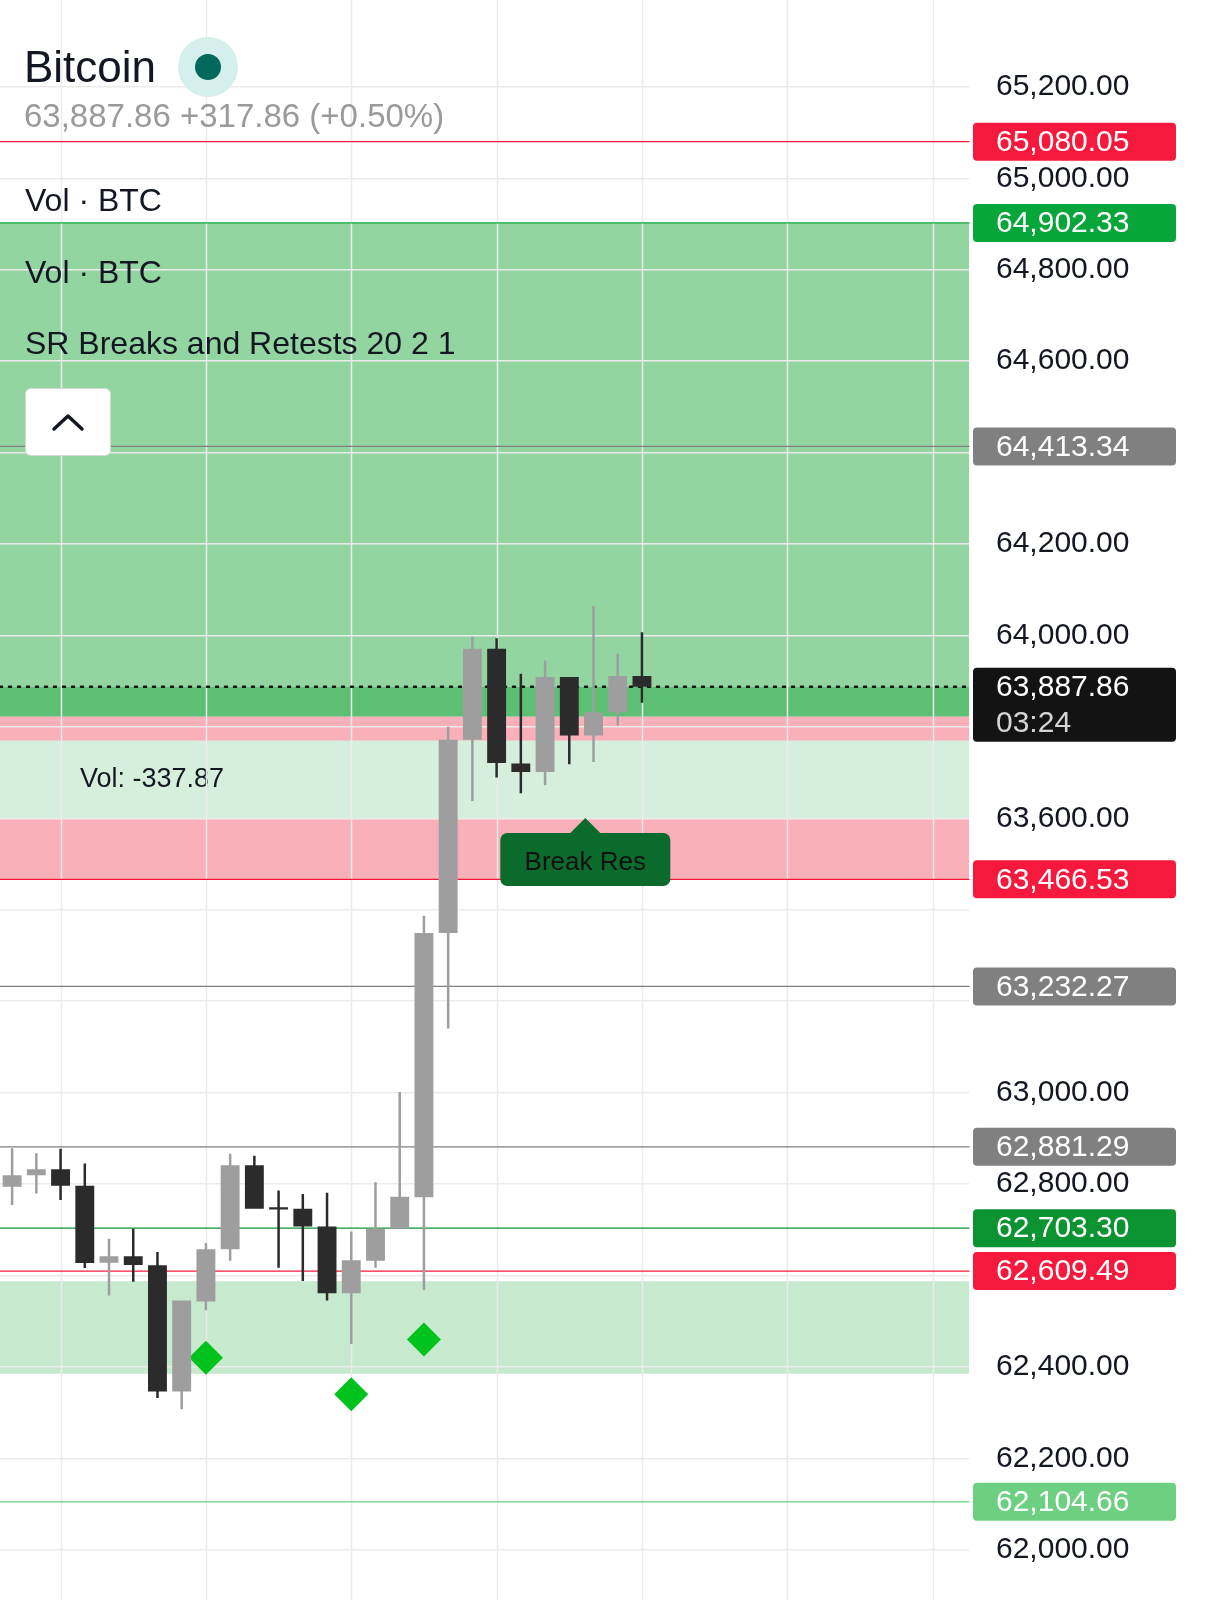 The width and height of the screenshot is (1206, 1600). Describe the element at coordinates (1063, 85) in the screenshot. I see `y-tick-label: 65,200.00` at that location.